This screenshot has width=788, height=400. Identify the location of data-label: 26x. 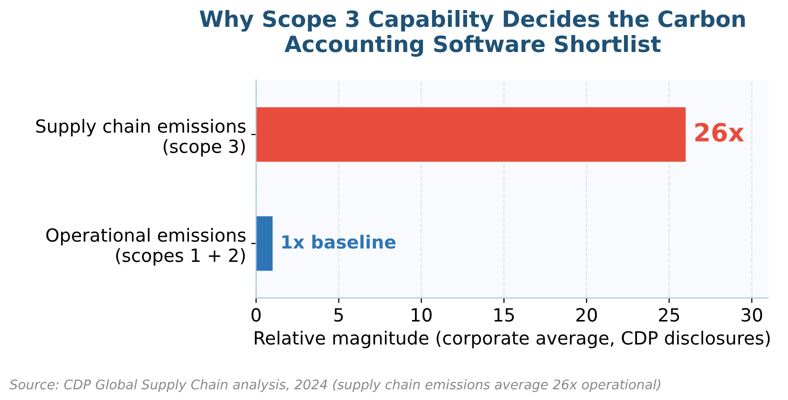
(719, 132).